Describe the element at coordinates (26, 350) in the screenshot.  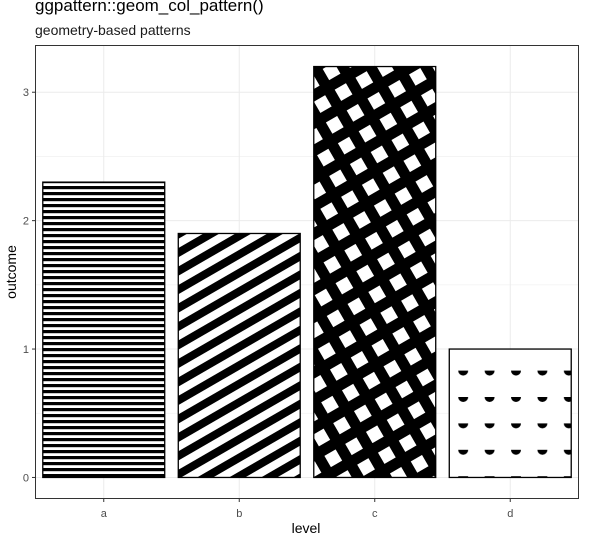
I see `y-tick-label: 1` at that location.